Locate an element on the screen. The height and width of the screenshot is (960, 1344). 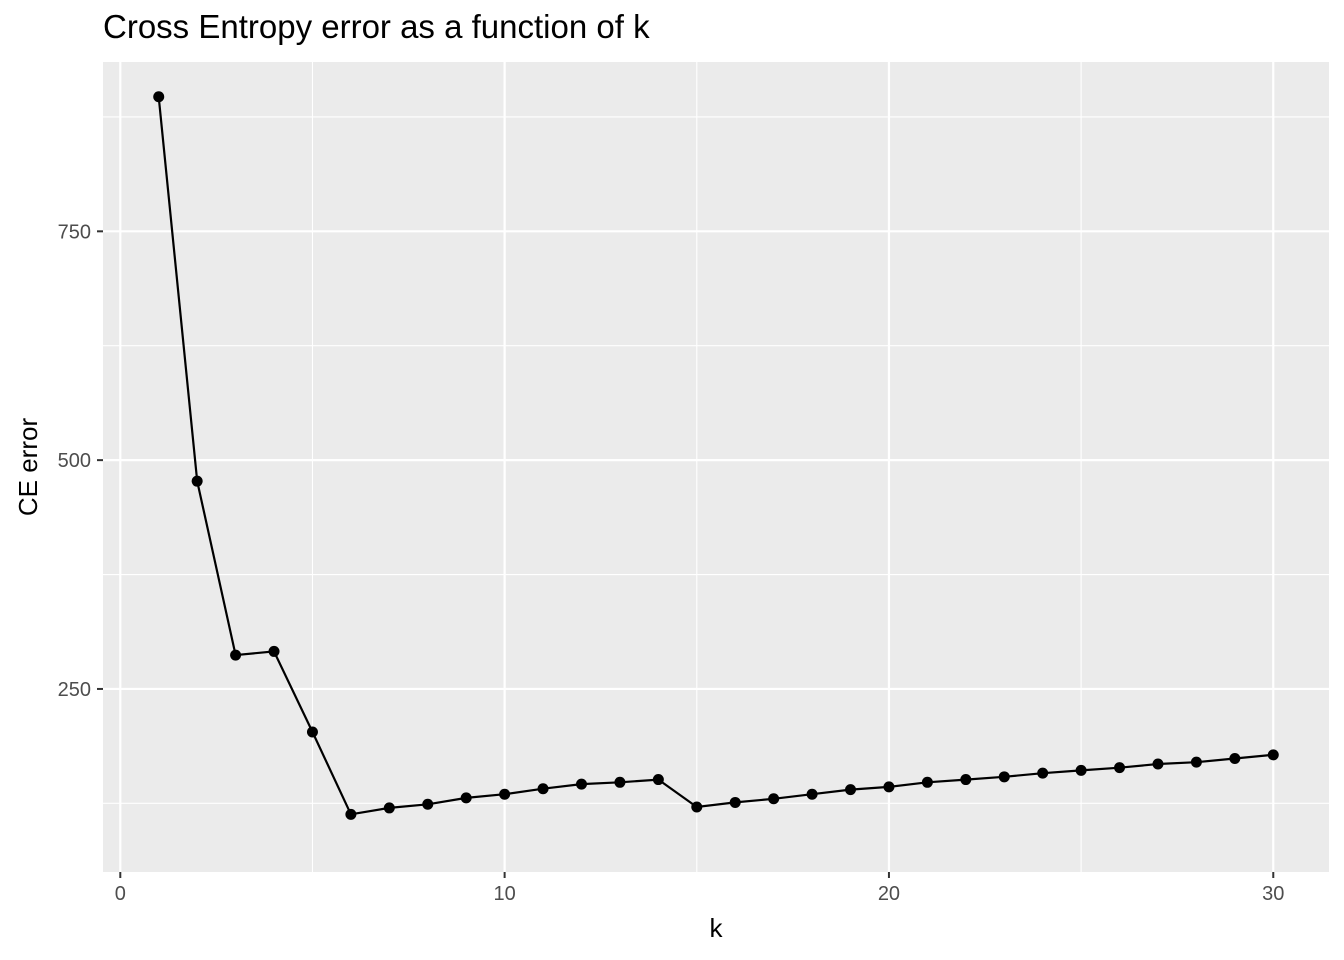
y-tick-label: 500 is located at coordinates (74, 461).